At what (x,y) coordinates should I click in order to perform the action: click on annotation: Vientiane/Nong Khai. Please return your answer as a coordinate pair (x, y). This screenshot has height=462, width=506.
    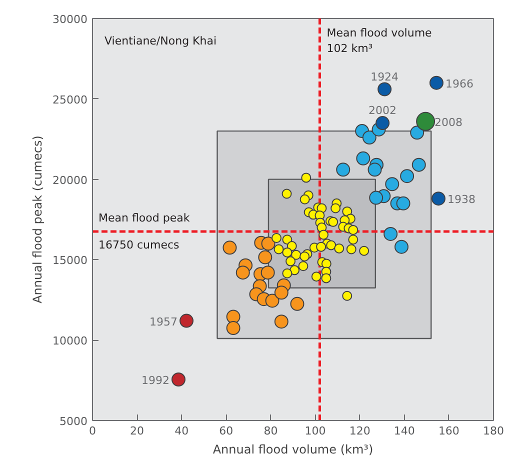
    Looking at the image, I should click on (160, 41).